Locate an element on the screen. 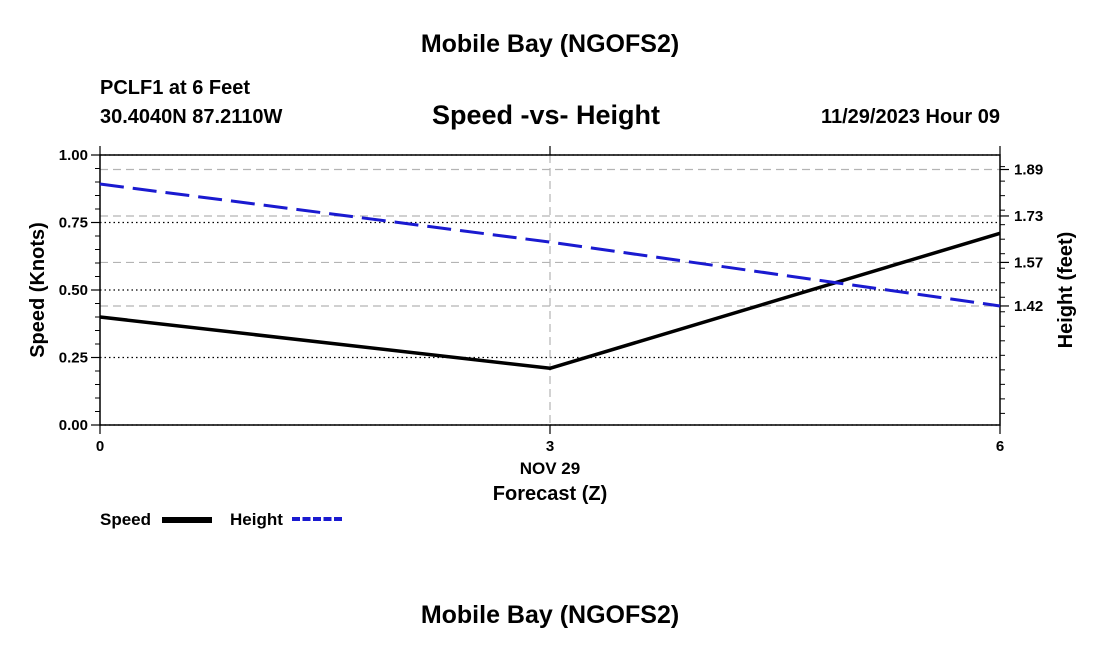 Image resolution: width=1100 pixels, height=650 pixels. y-axis-right-title: Height (feet) is located at coordinates (1066, 290).